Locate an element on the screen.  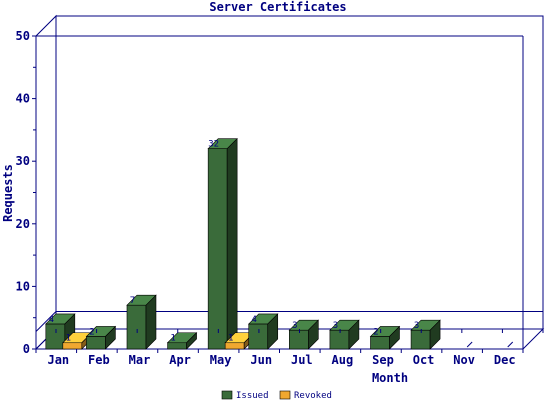
data-label-issued: 7 is located at coordinates (132, 301).